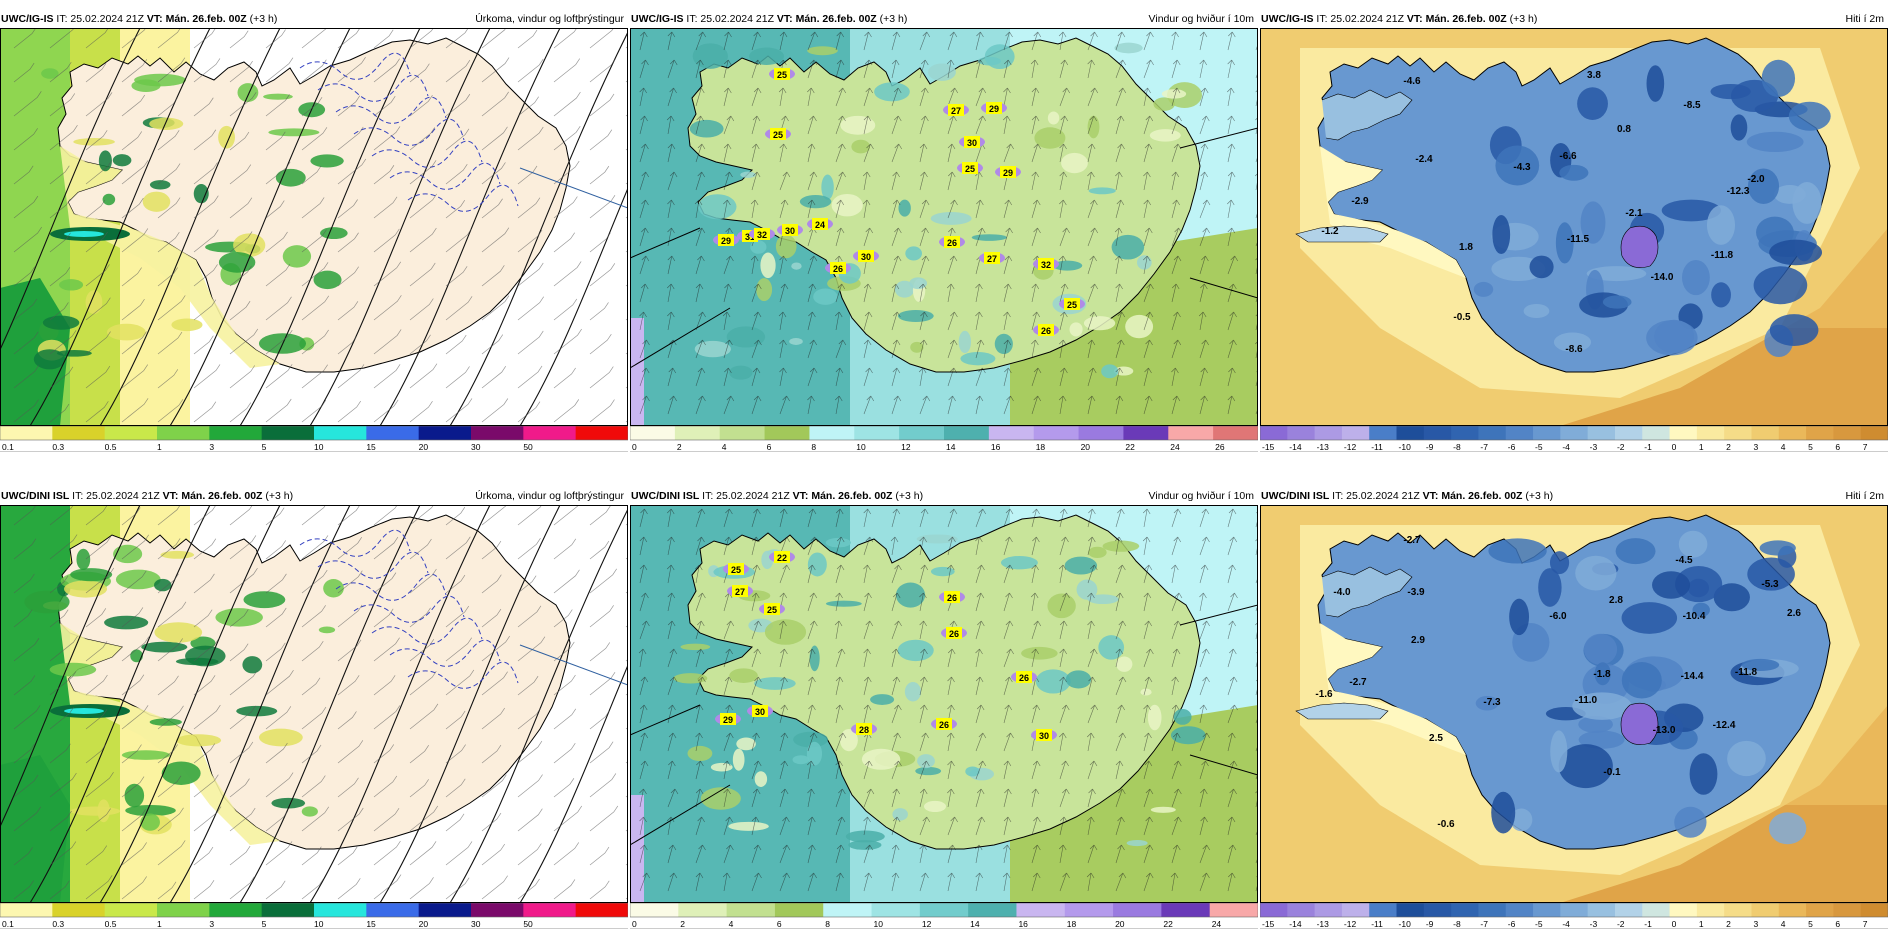  Describe the element at coordinates (1416, 592) in the screenshot. I see `temp-value-label: -3.9` at that location.